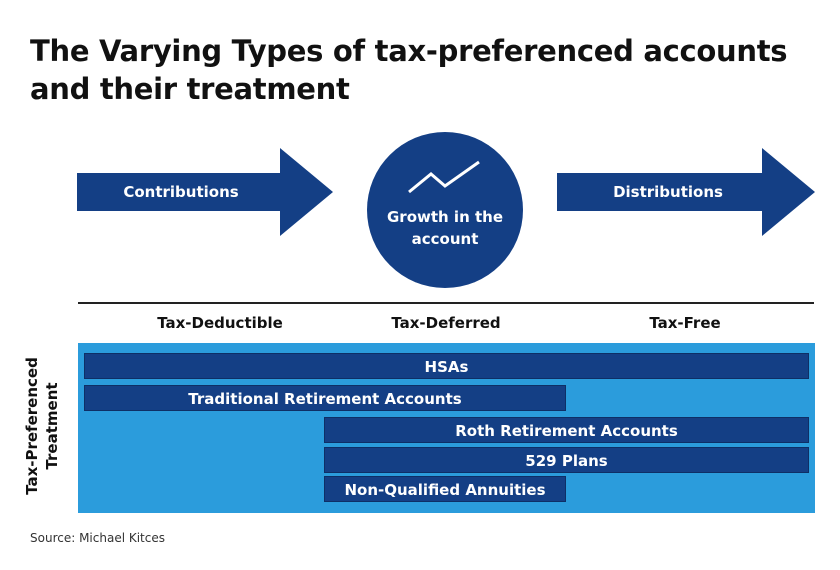 This screenshot has height=570, width=840. I want to click on bar-roth-retirement-accounts: Roth Retirement Accounts, so click(566, 430).